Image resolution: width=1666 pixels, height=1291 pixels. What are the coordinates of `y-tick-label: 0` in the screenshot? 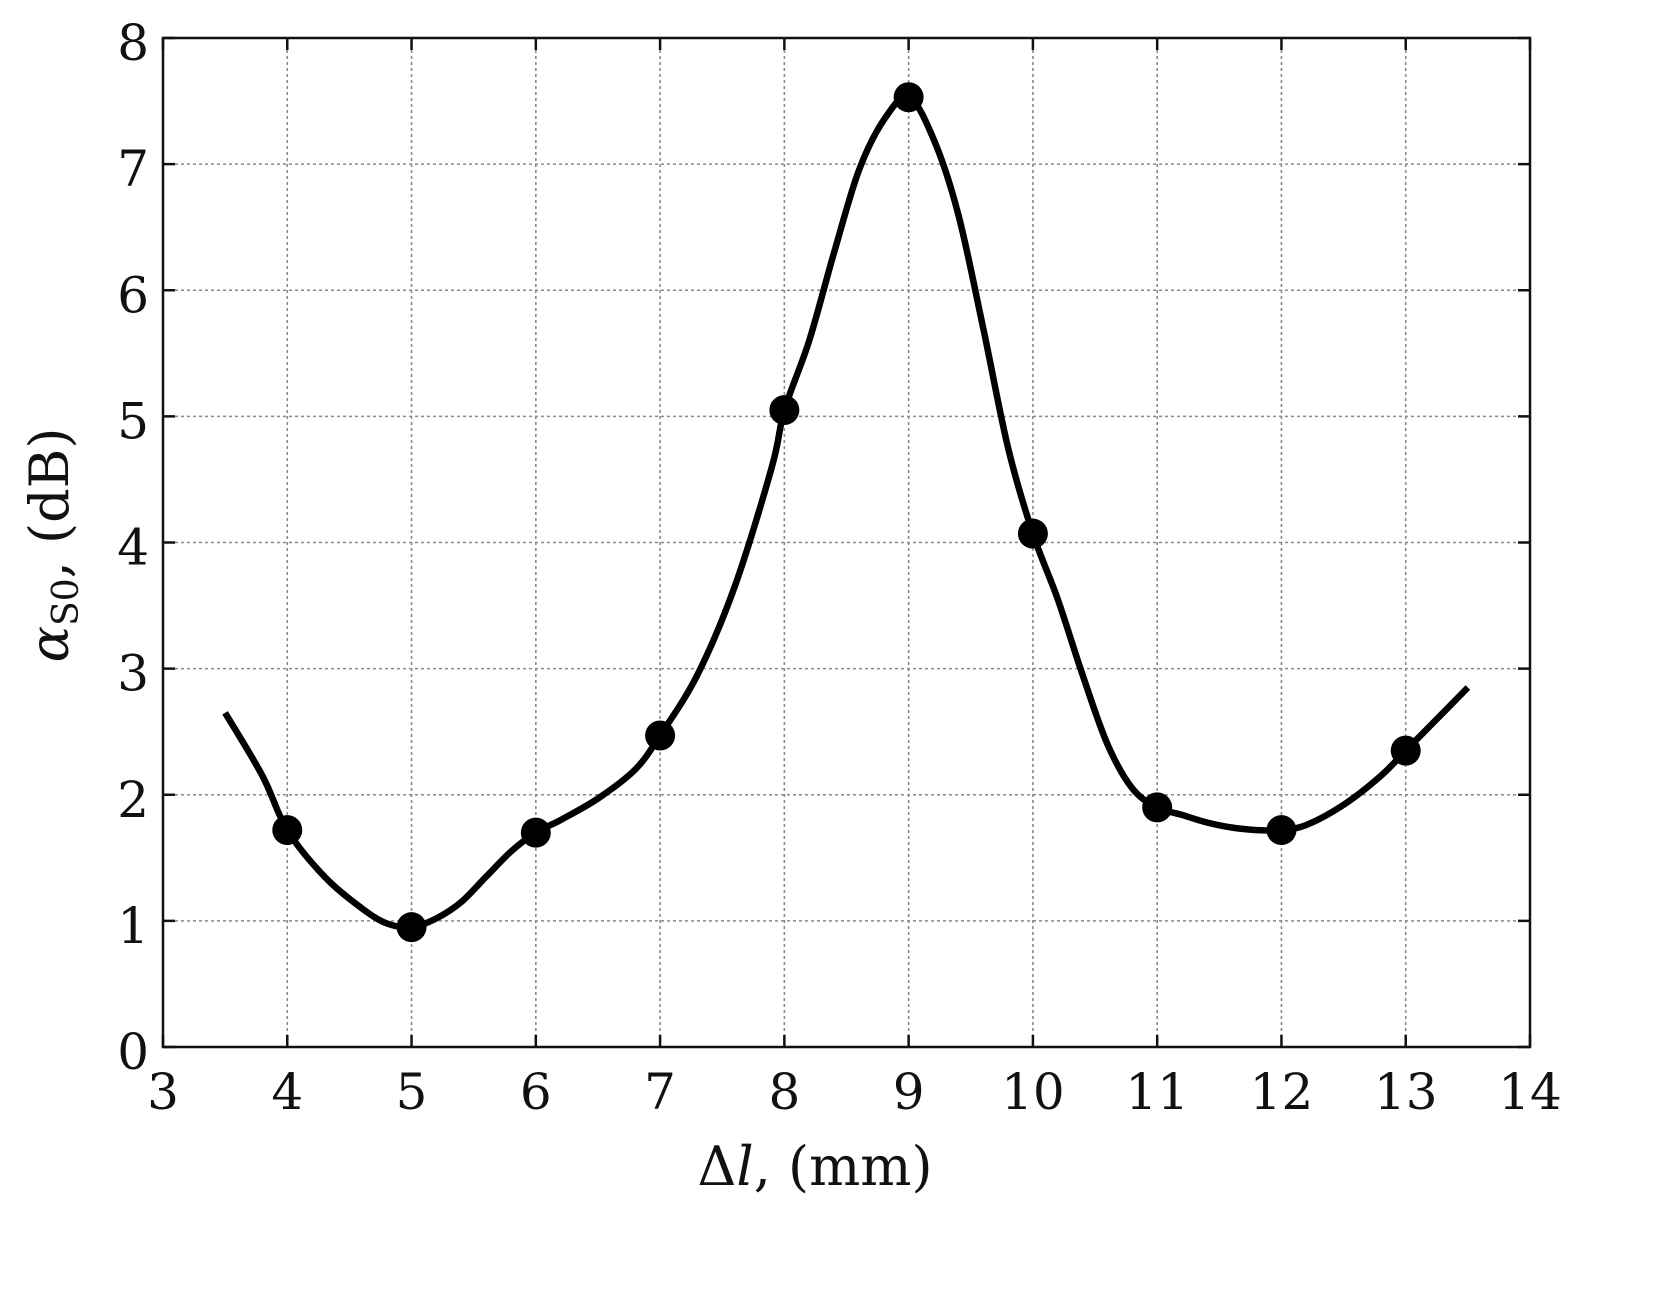 It's located at (133, 1052).